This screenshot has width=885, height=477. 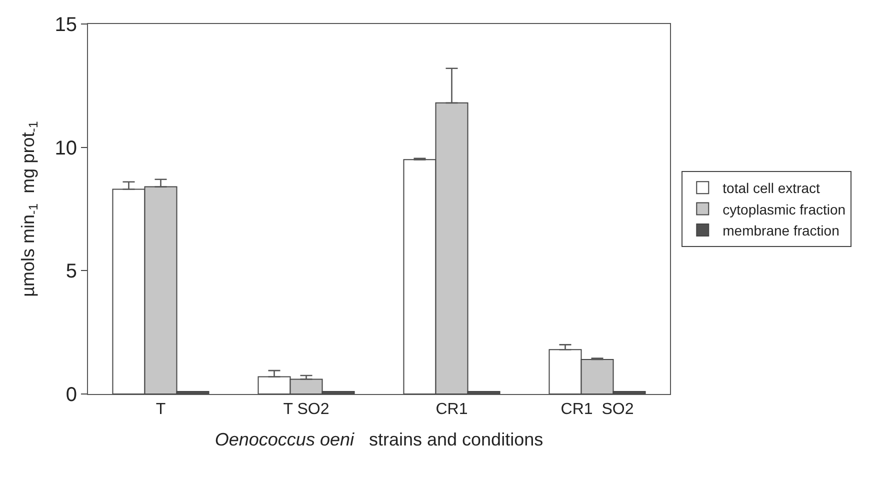 I want to click on x-axis-title: Oenococcus oeni strains and conditions, so click(x=379, y=439).